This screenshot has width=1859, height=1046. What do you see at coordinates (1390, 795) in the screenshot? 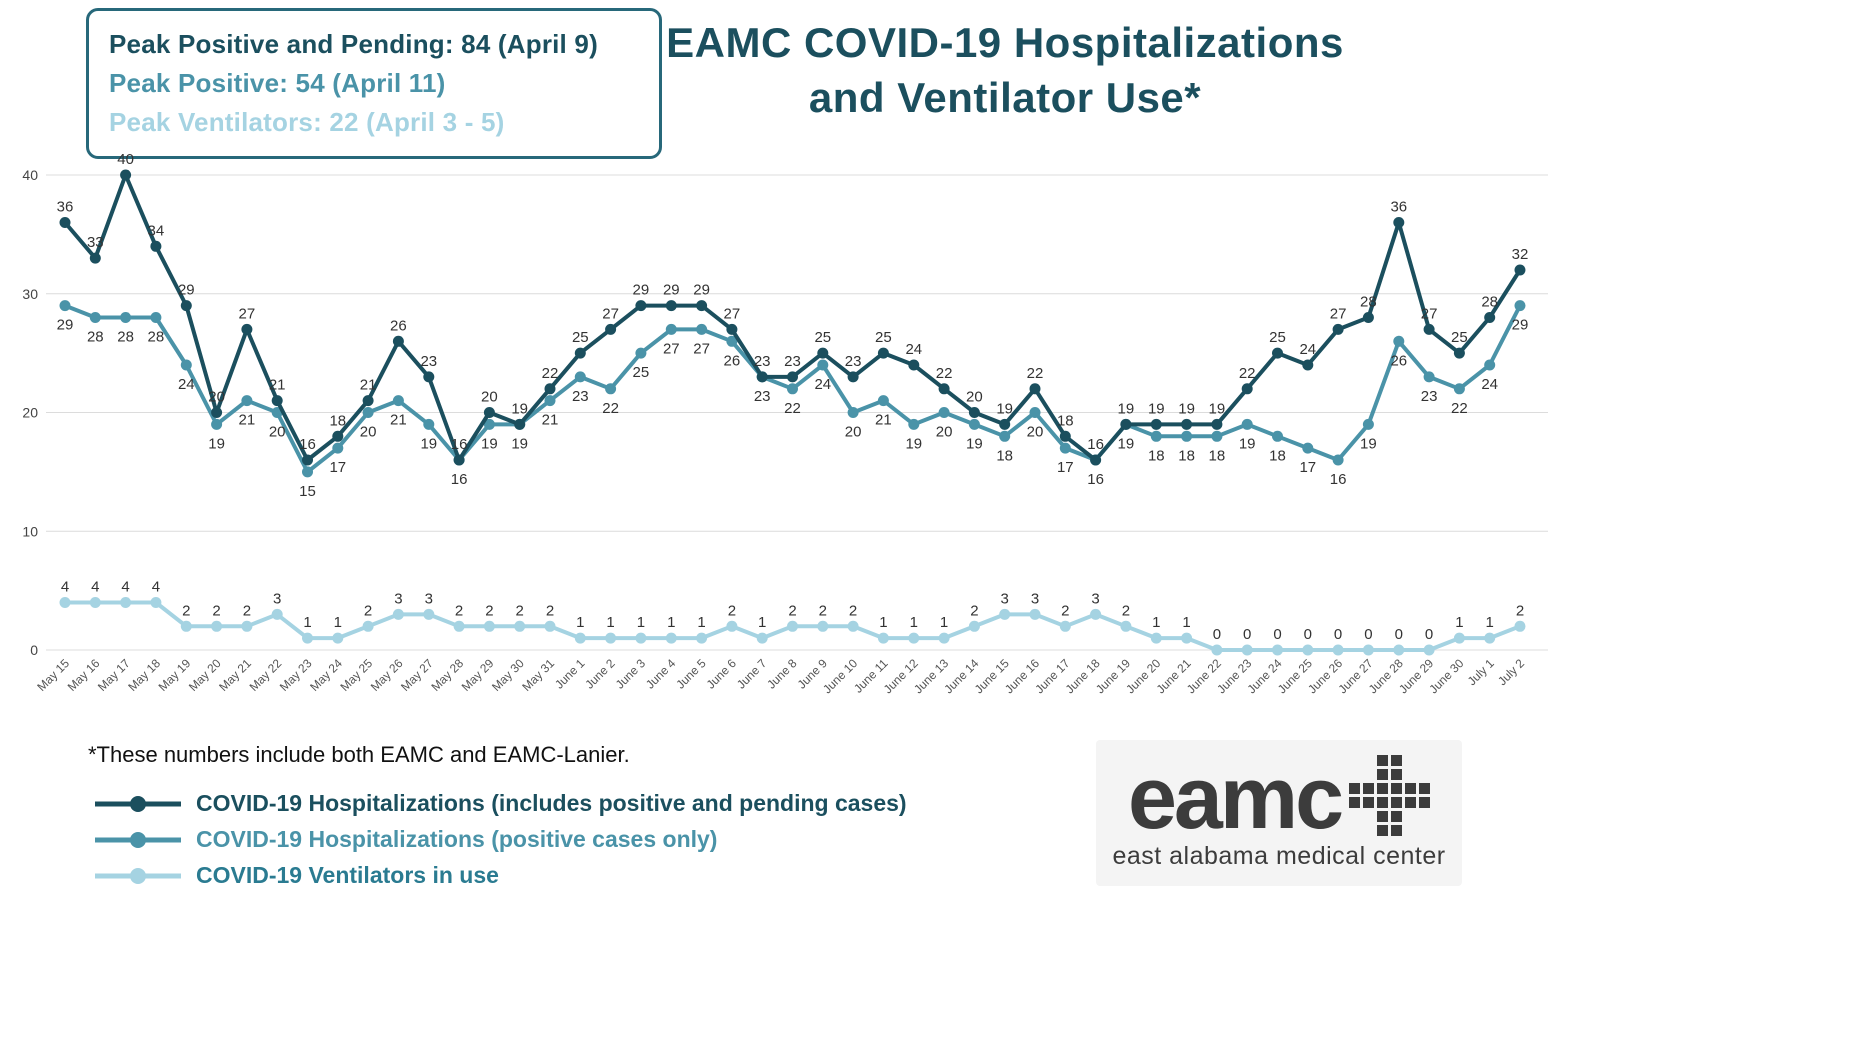
I see `eamc-plus-icon` at bounding box center [1390, 795].